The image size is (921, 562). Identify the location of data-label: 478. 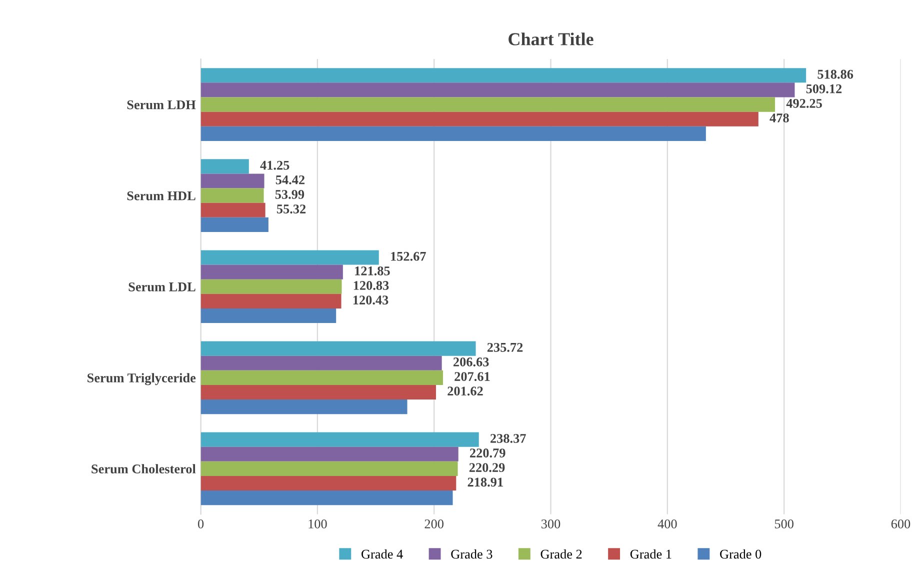
(779, 118).